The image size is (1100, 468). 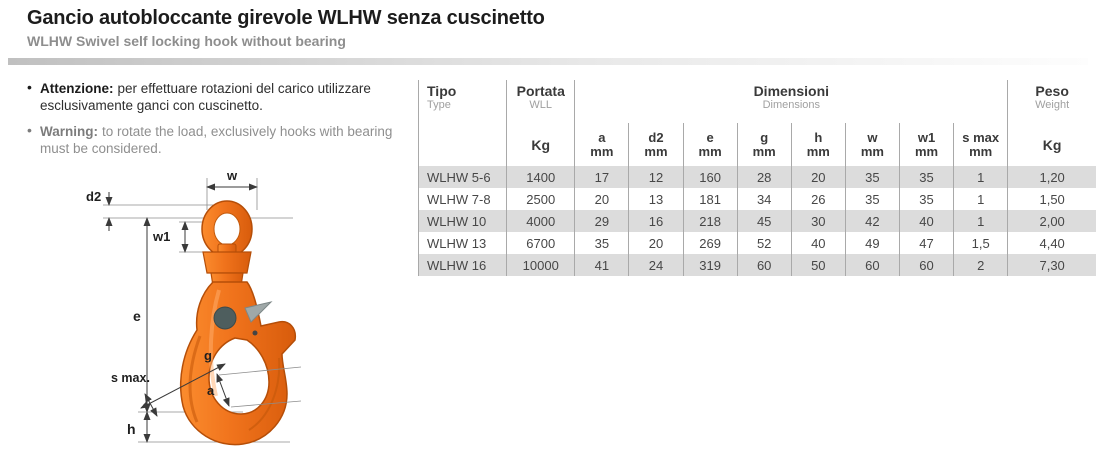 I want to click on cell-portata: 10000, so click(x=540, y=265).